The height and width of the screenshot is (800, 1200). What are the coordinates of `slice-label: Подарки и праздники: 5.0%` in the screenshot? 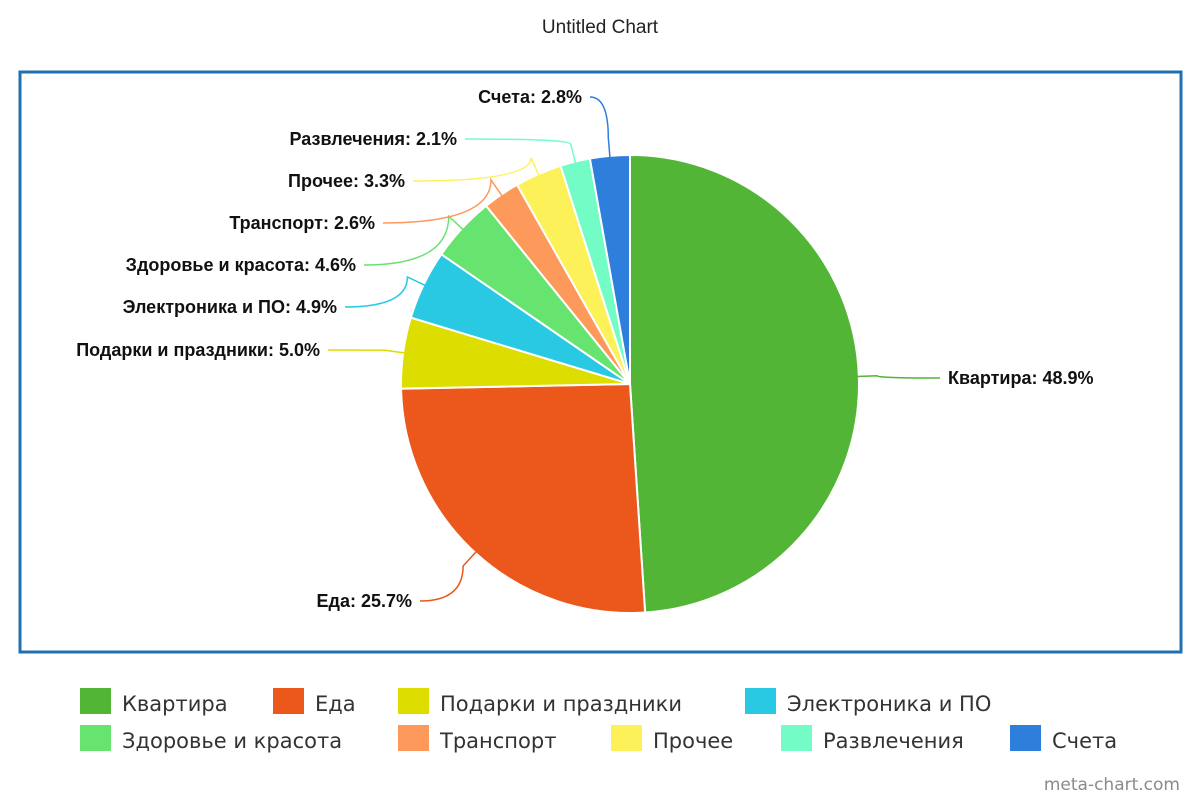 It's located at (198, 350).